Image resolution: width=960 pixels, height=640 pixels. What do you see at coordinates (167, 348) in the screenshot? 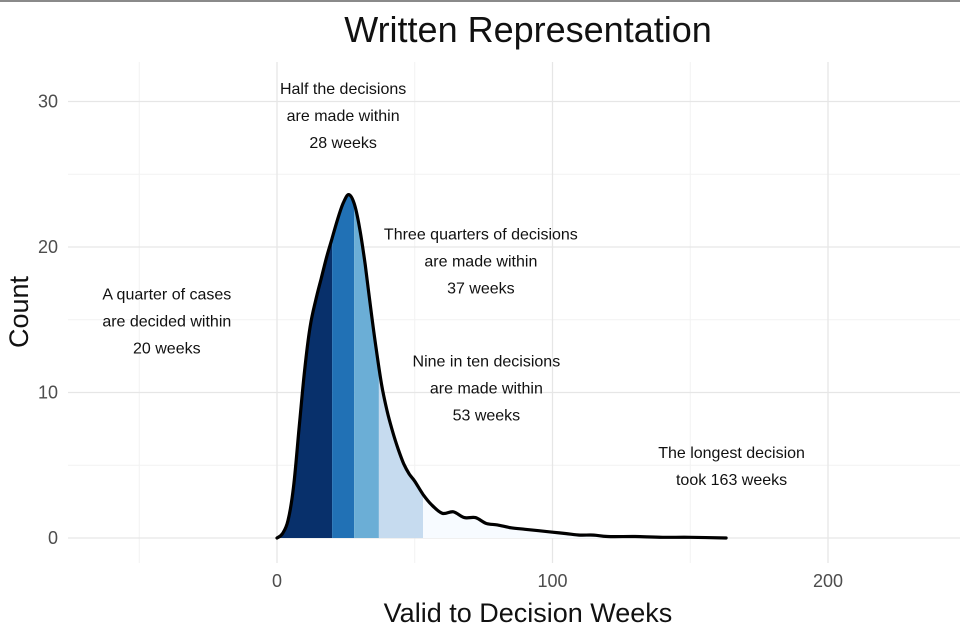
I see `annotation-line: 20 weeks` at bounding box center [167, 348].